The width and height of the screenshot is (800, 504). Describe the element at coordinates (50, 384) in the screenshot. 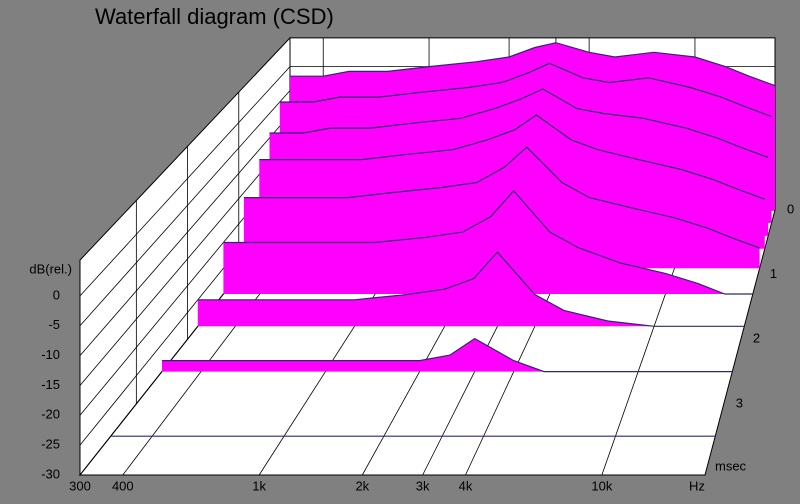

I see `y-tick-label: -15` at that location.